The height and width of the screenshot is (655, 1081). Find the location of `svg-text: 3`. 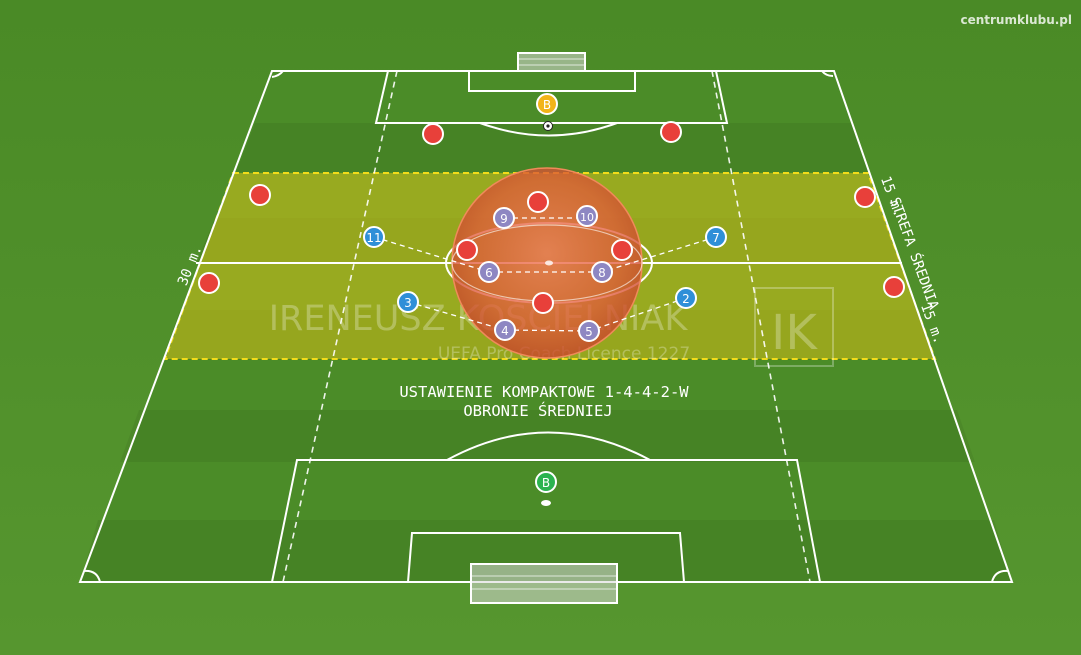

svg-text: 3 is located at coordinates (408, 303).